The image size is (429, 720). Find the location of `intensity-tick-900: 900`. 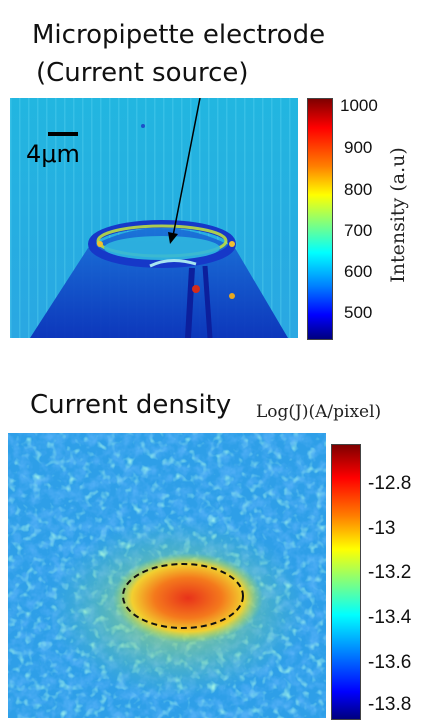

intensity-tick-900: 900 is located at coordinates (358, 147).